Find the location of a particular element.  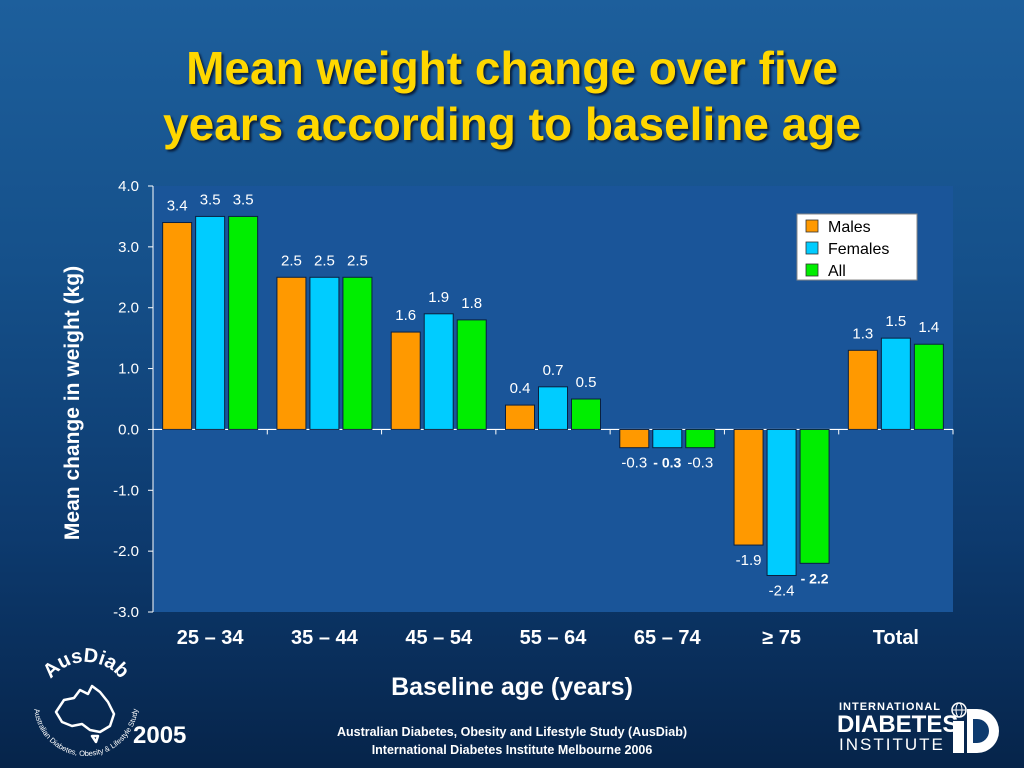

y-tick-label: -2.0 is located at coordinates (126, 551).